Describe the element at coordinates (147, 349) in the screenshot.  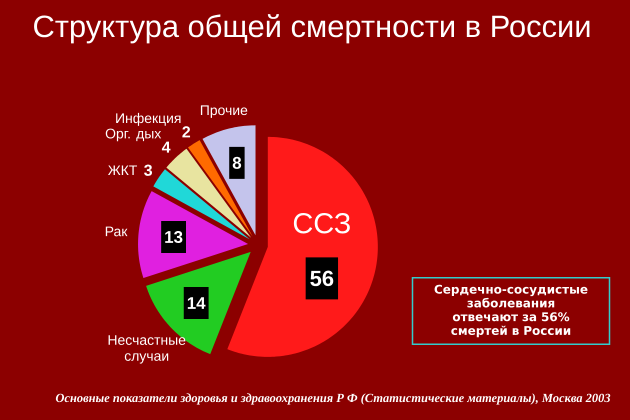
I see `slice-label: Несчастные случаи` at that location.